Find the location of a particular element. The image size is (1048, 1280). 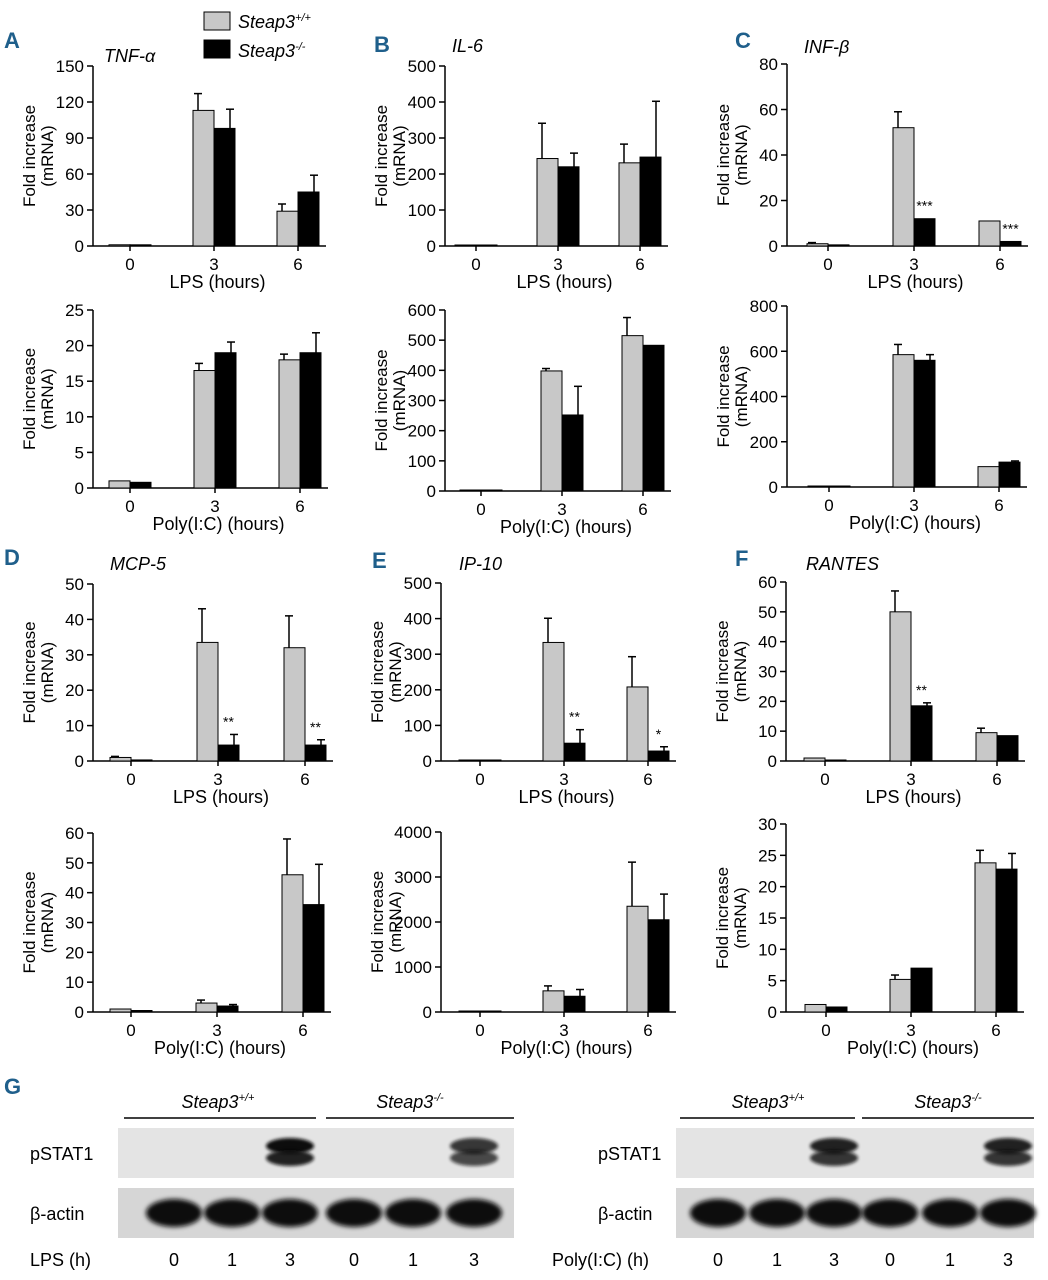

blot-strip is located at coordinates (316, 1153).